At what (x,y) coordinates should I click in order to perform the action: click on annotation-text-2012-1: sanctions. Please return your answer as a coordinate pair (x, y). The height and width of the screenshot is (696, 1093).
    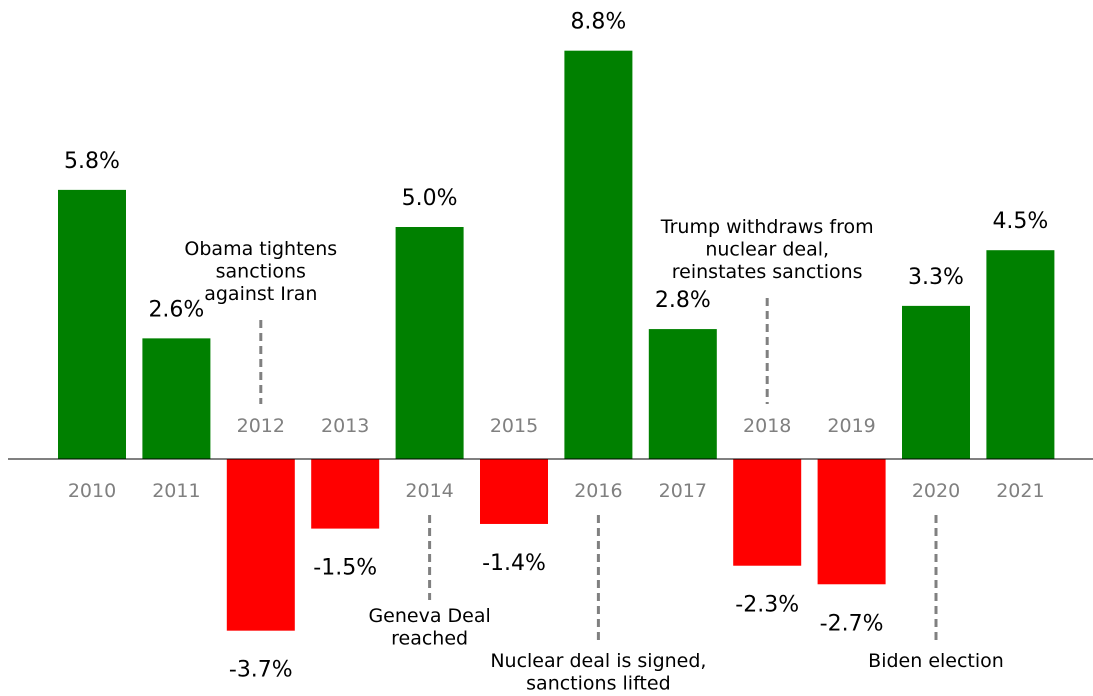
    Looking at the image, I should click on (261, 272).